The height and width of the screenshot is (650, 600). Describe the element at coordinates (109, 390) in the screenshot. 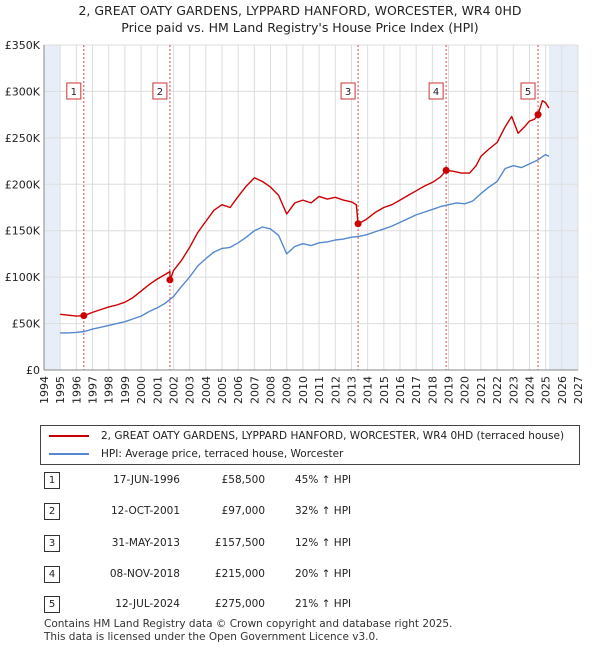

I see `x-tick-label: 1998` at that location.